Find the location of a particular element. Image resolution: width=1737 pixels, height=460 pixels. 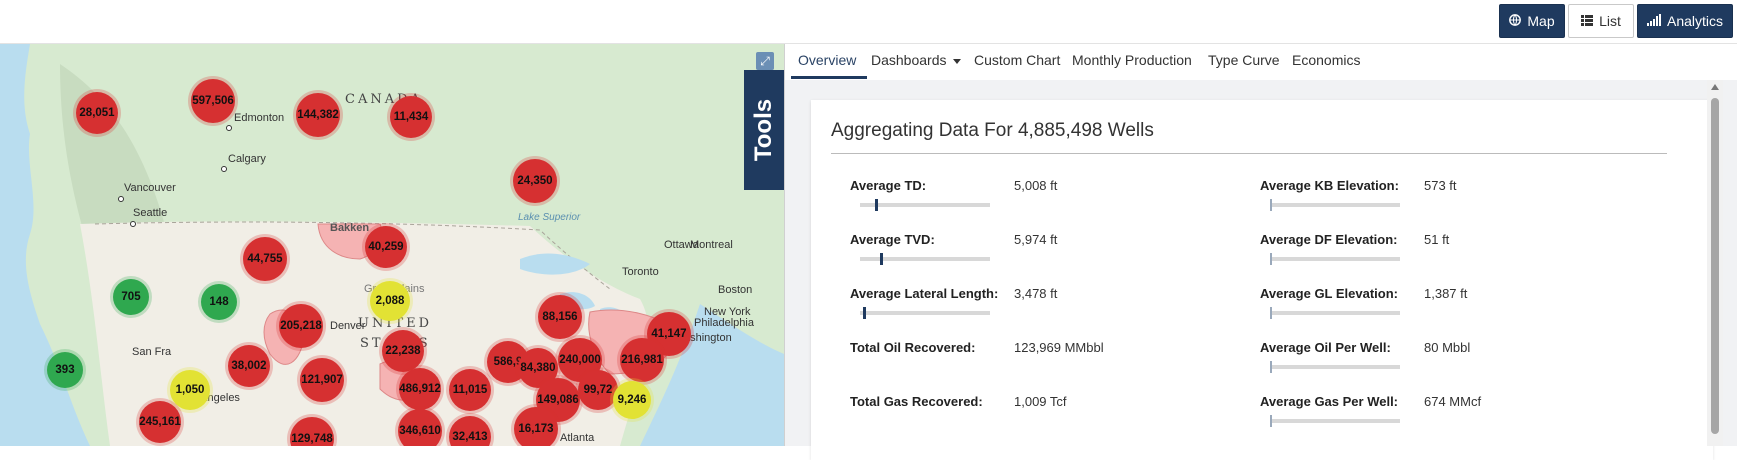

stat-value: 573 ft is located at coordinates (1440, 185).